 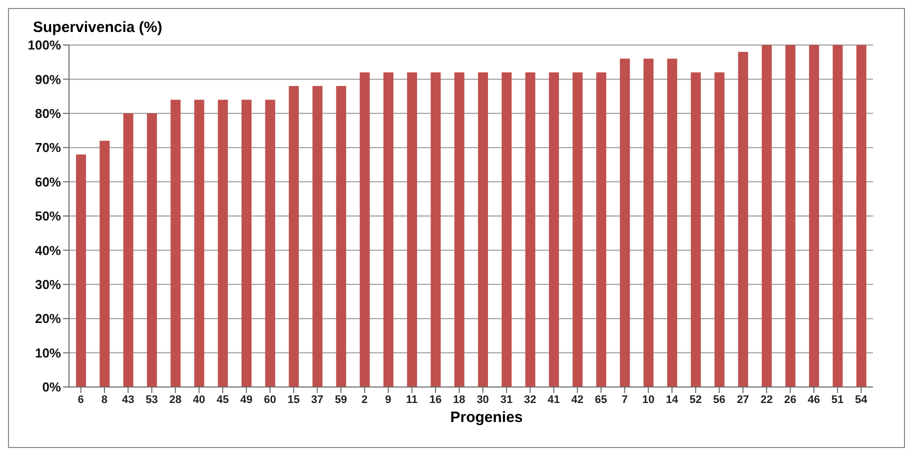 I want to click on x-tick-label: 8, so click(x=104, y=400).